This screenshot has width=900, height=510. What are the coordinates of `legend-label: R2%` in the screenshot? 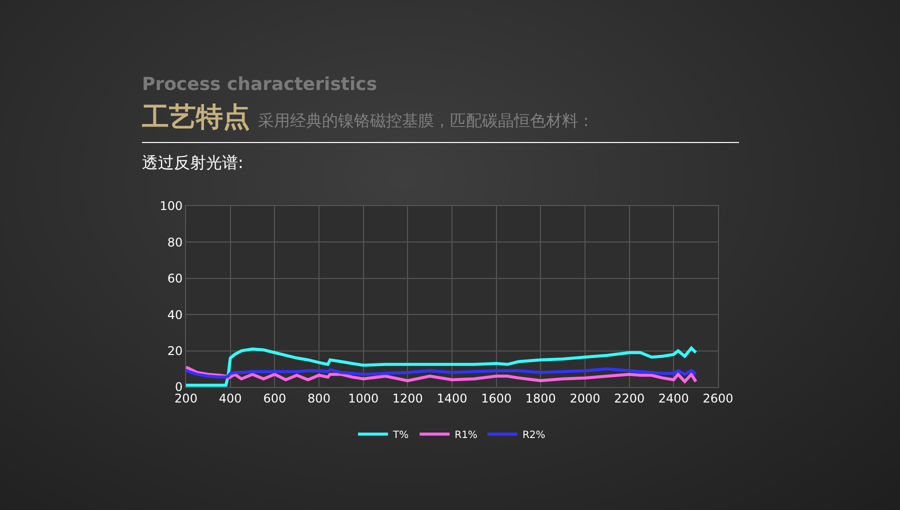 It's located at (534, 435).